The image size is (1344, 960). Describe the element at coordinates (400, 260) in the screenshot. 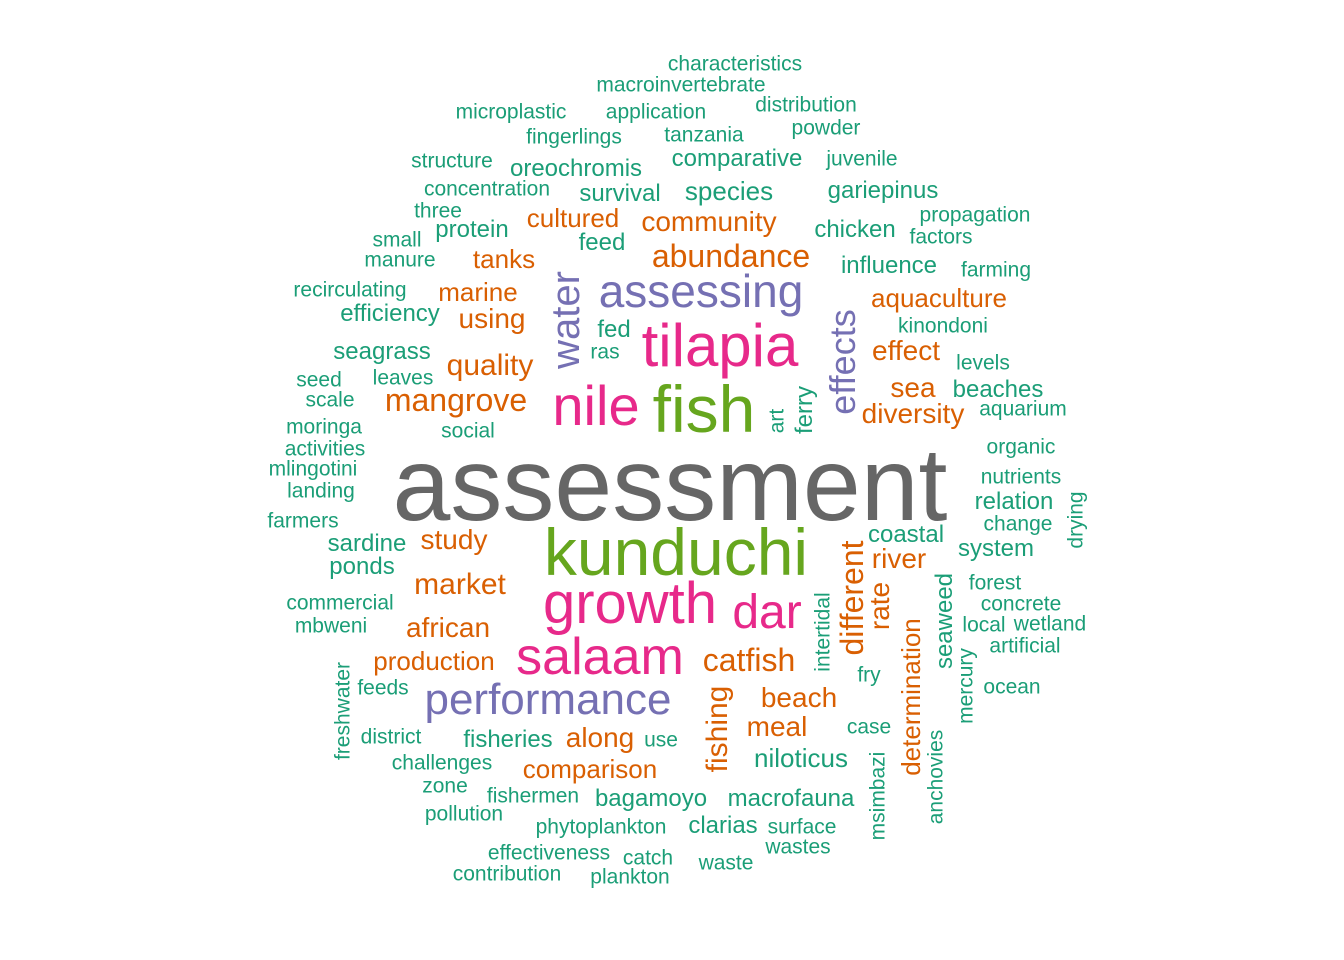

I see `word-manure: manure` at that location.